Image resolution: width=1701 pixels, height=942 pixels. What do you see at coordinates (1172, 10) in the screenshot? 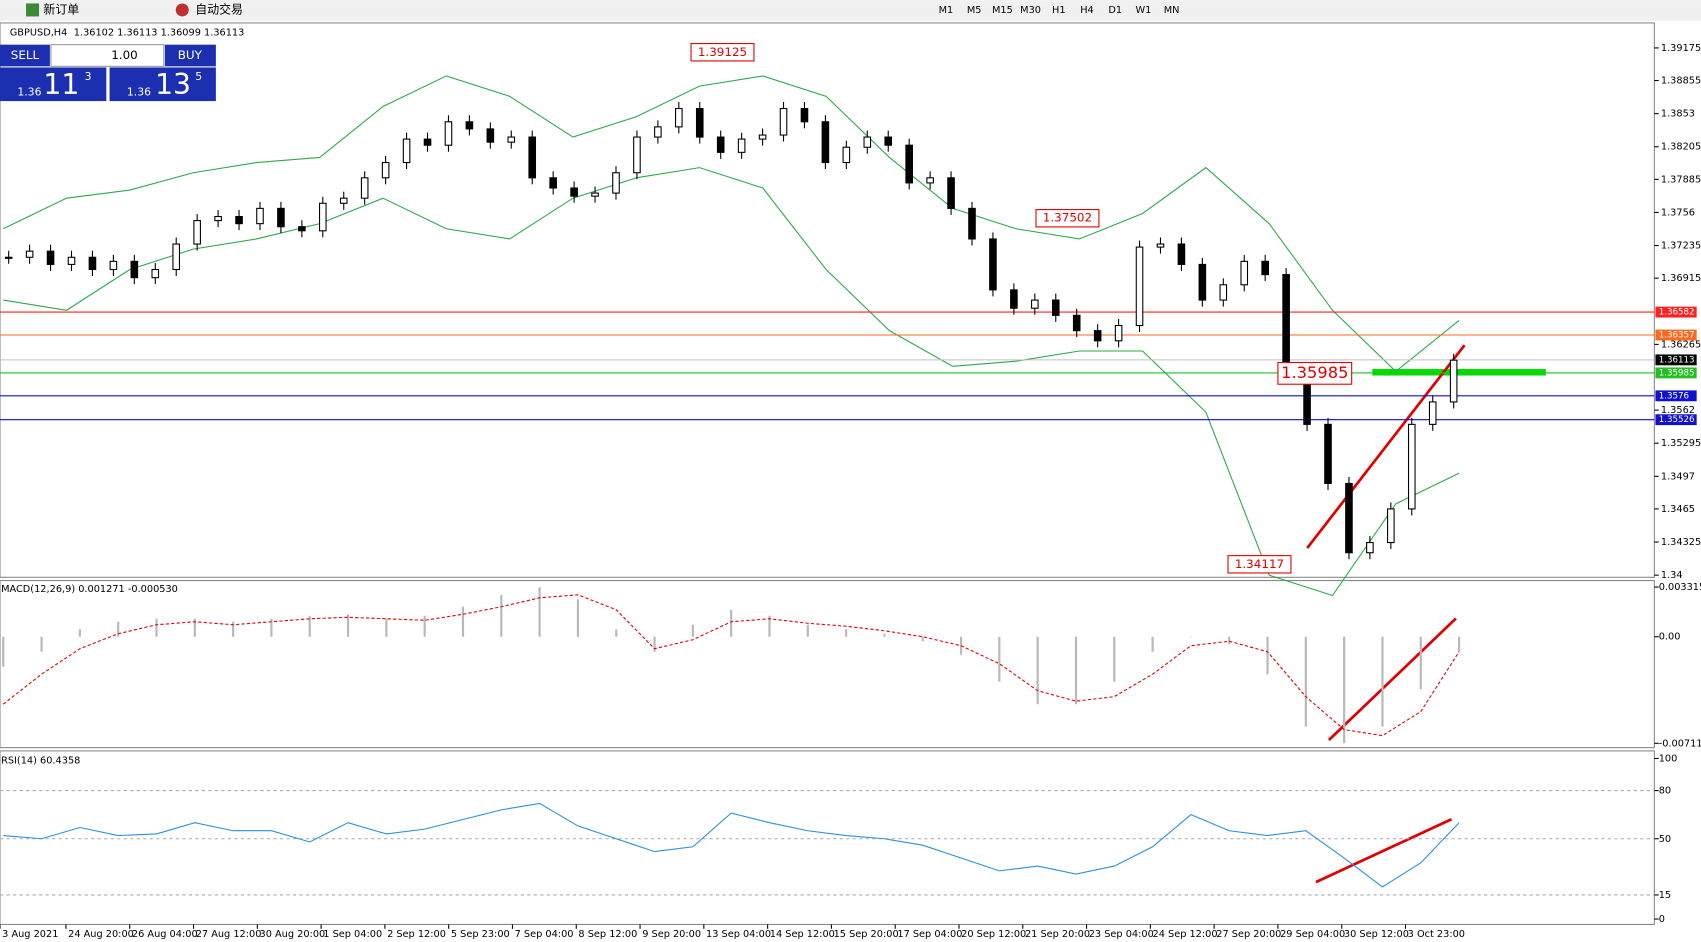
I see `timeframe: MN` at bounding box center [1172, 10].